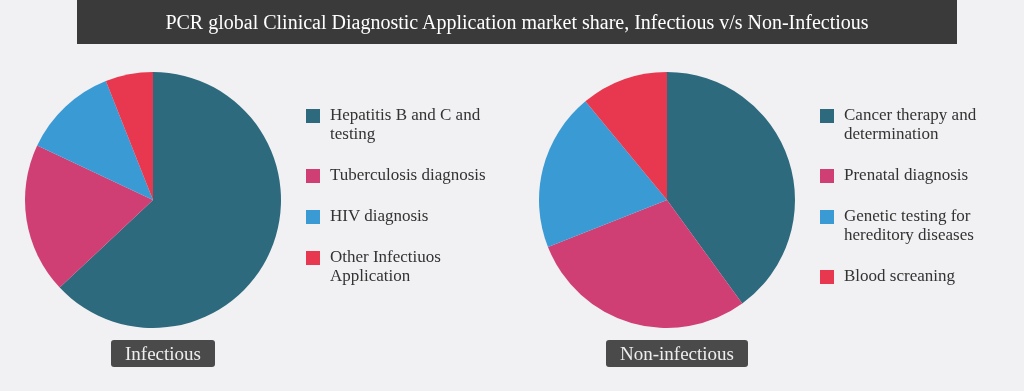 Image resolution: width=1024 pixels, height=391 pixels. I want to click on legend-label: Blood screaning, so click(900, 275).